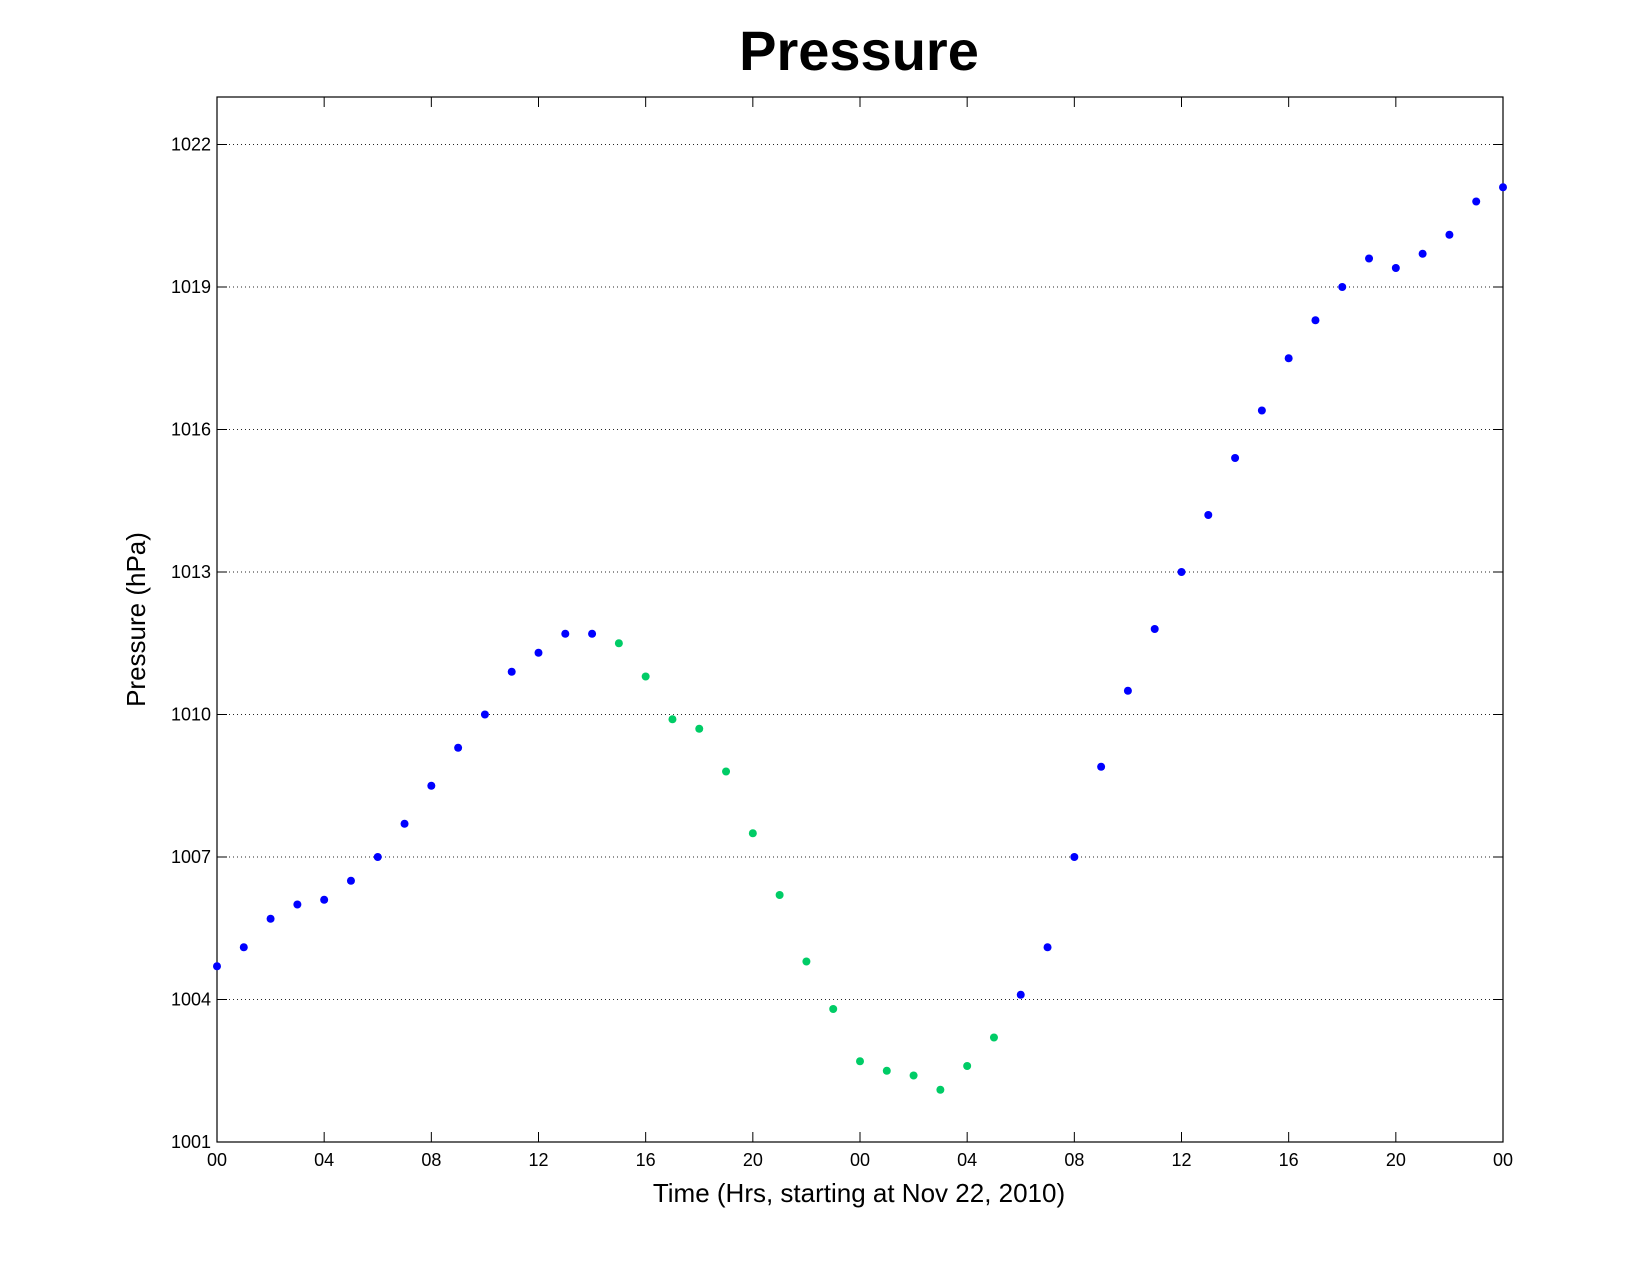 This screenshot has width=1650, height=1275. What do you see at coordinates (191, 1000) in the screenshot?
I see `y-tick-label: 1004` at bounding box center [191, 1000].